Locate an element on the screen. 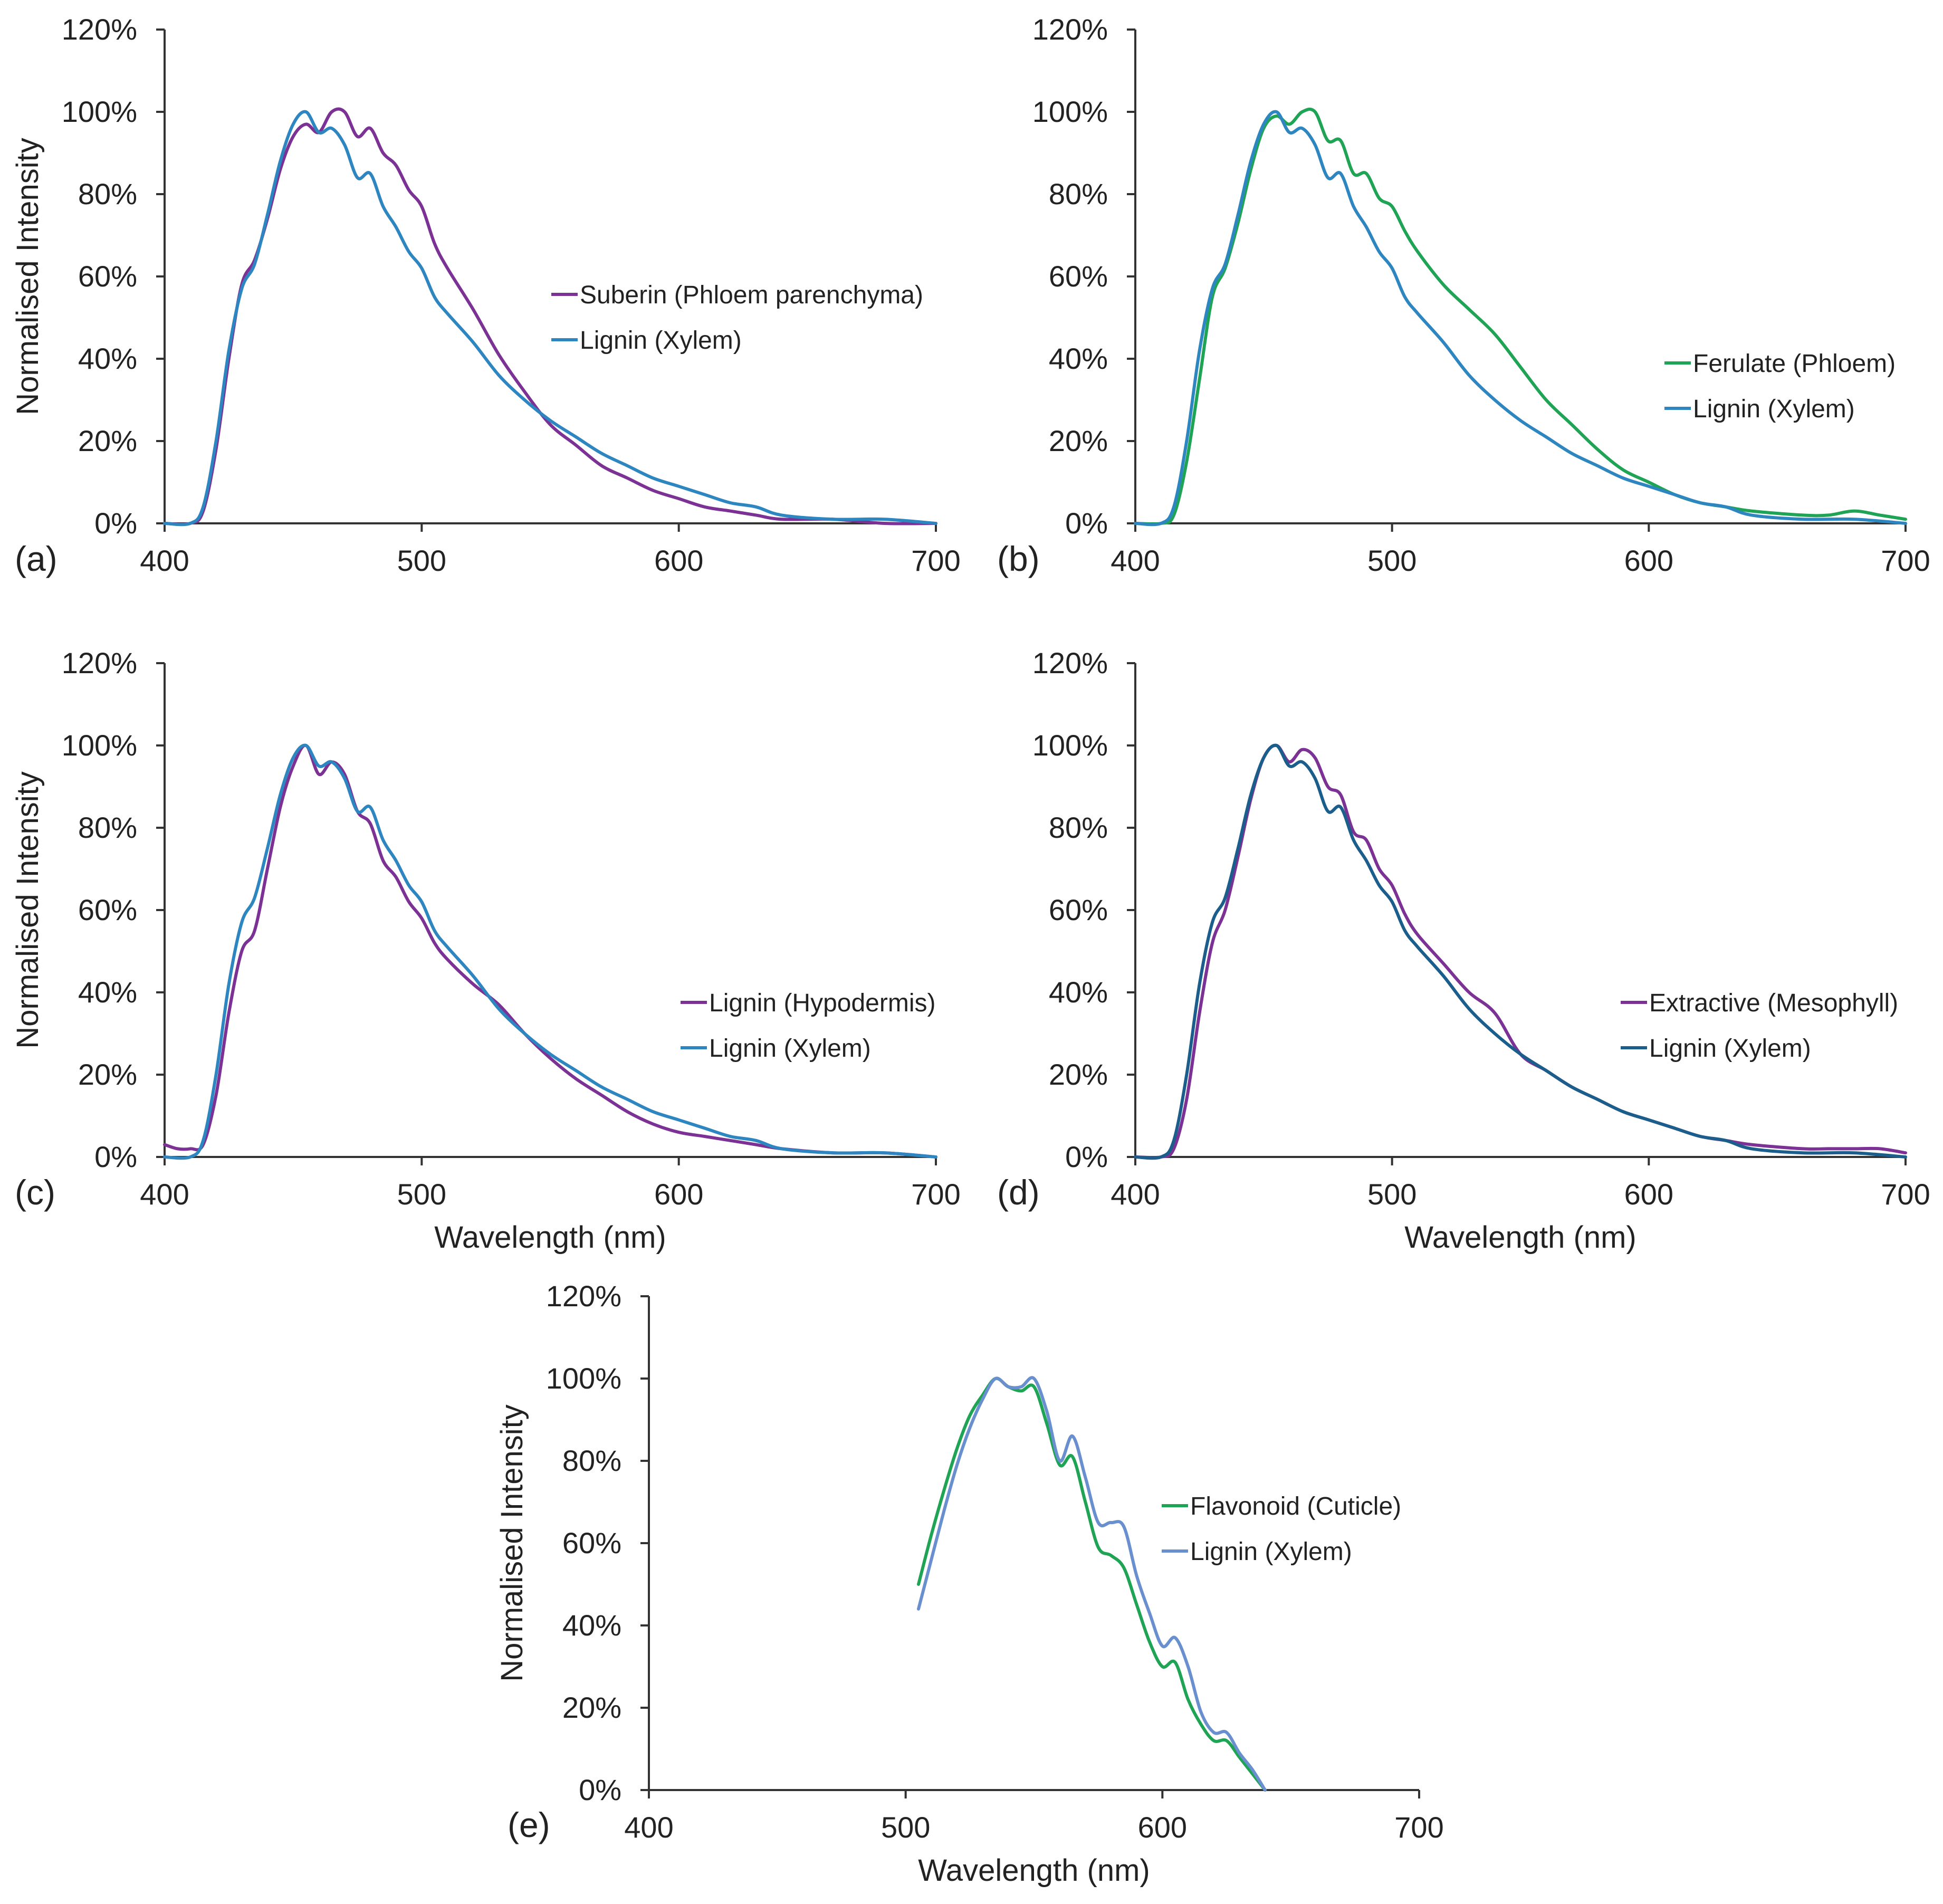 This screenshot has height=1904, width=1943. legend-label: Flavonoid (Cuticle) is located at coordinates (1295, 1506).